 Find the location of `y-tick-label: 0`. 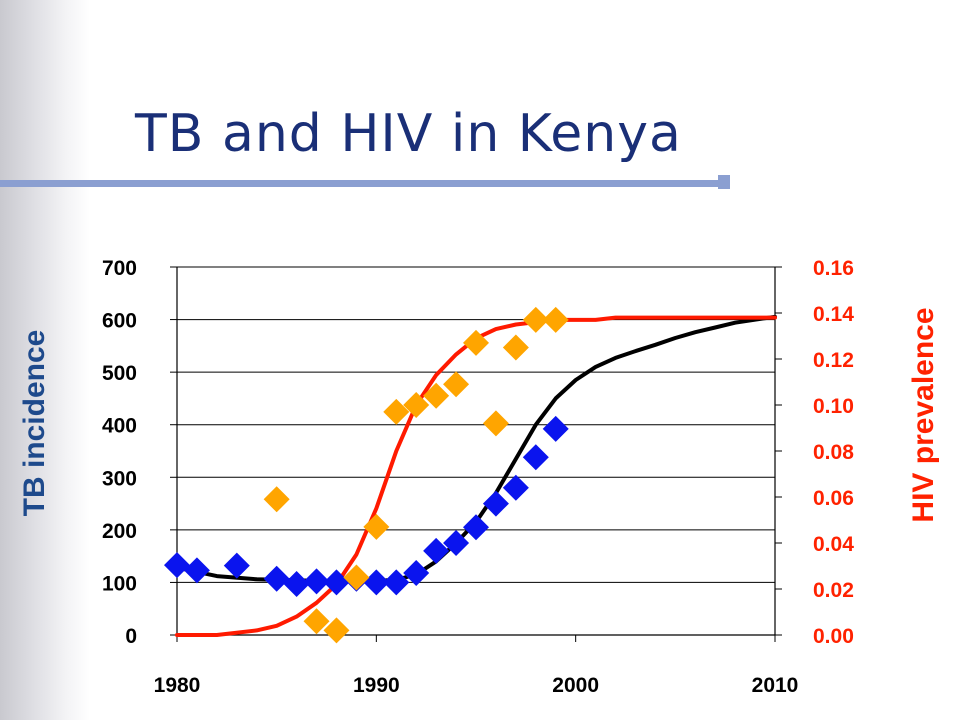

y-tick-label: 0 is located at coordinates (131, 636).